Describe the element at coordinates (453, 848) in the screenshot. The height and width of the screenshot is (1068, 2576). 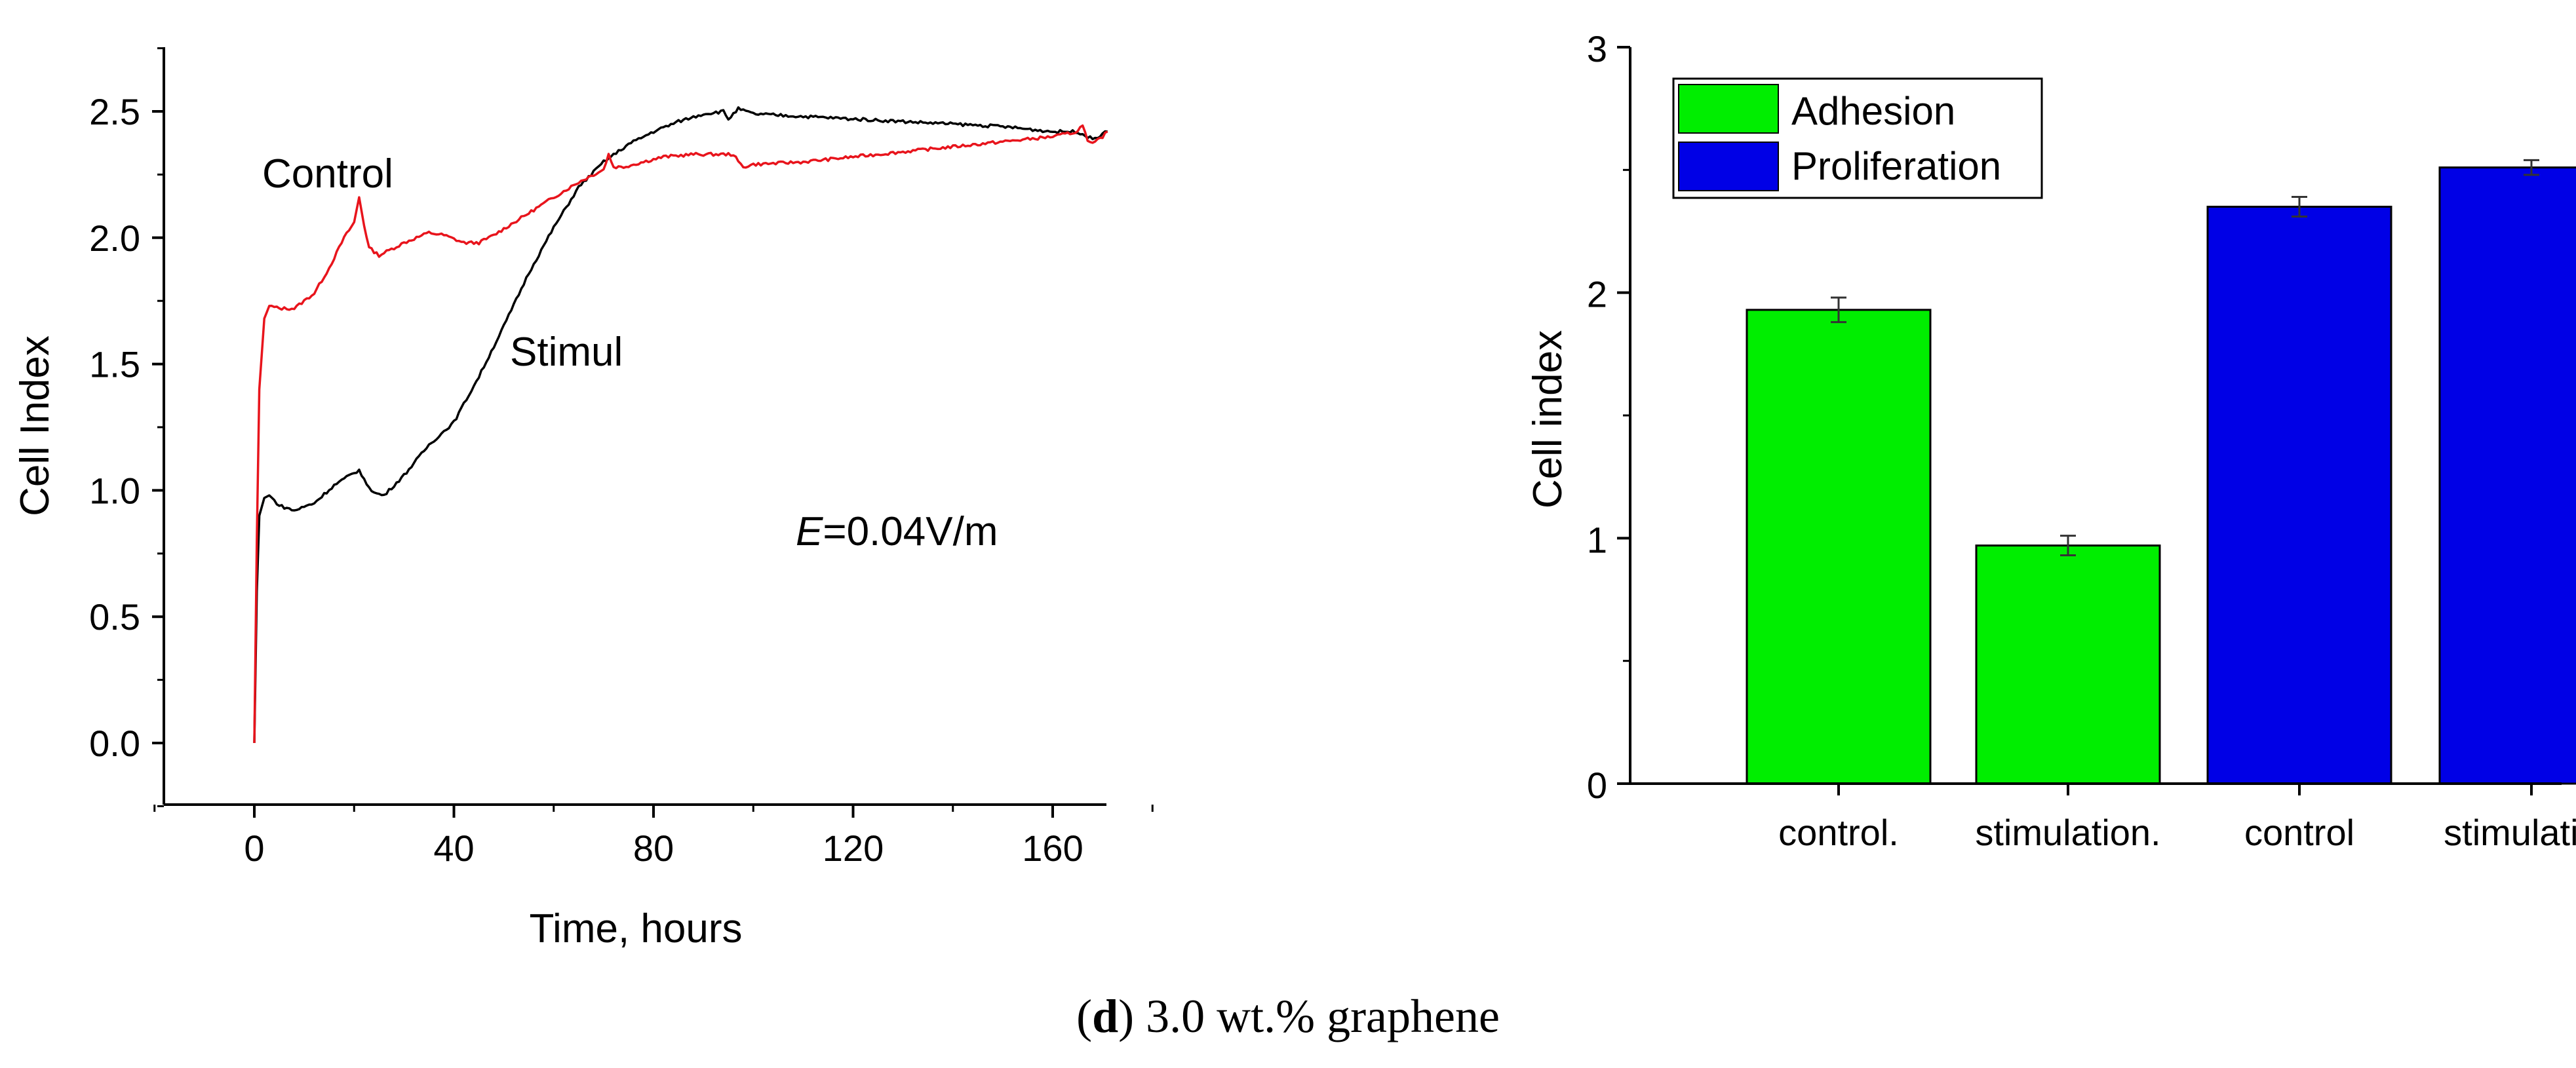
I see `left-x-tick-label: 40` at that location.